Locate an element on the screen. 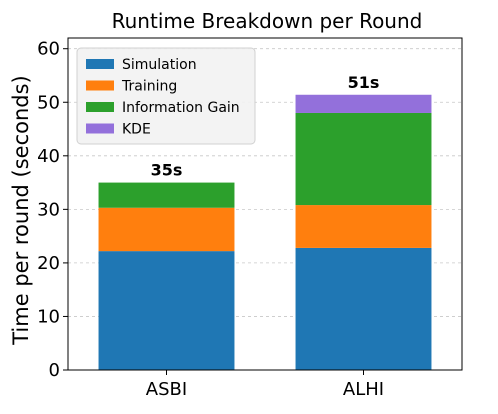 The image size is (498, 414). legend-swatch-training is located at coordinates (100, 85).